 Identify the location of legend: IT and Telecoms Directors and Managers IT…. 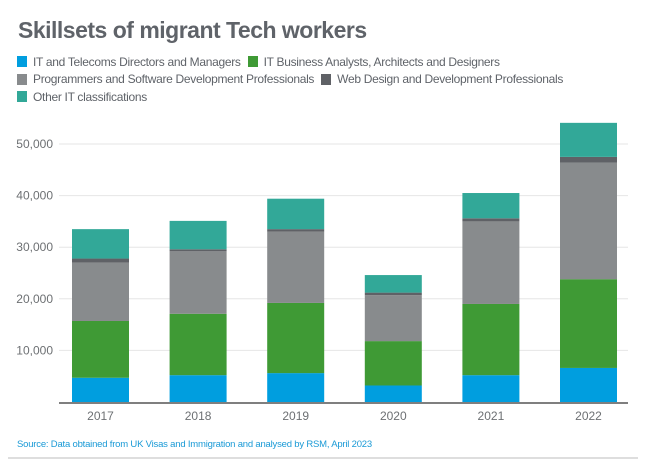
(327, 79).